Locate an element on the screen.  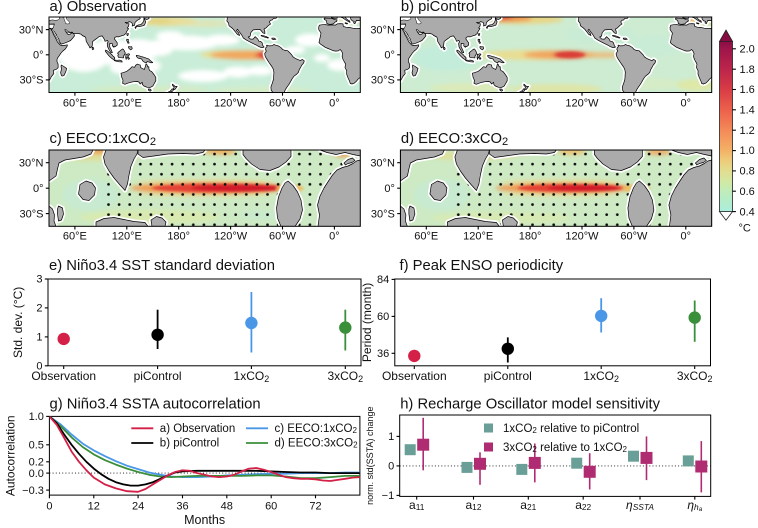
svg-text:h) Recharge Oscillator model s: h) Recharge Oscillator model sensitivity is located at coordinates (530, 405).